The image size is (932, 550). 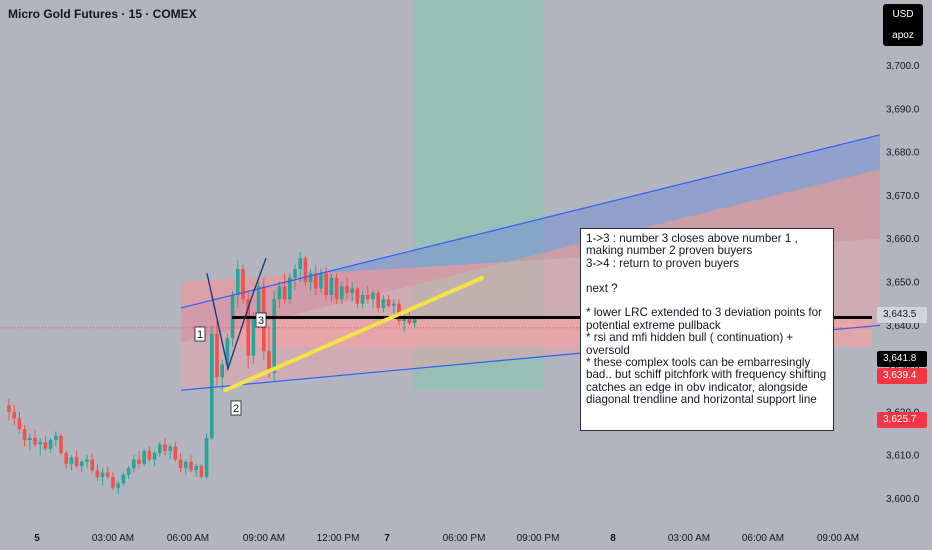 I want to click on user-label: apoz, so click(x=903, y=35).